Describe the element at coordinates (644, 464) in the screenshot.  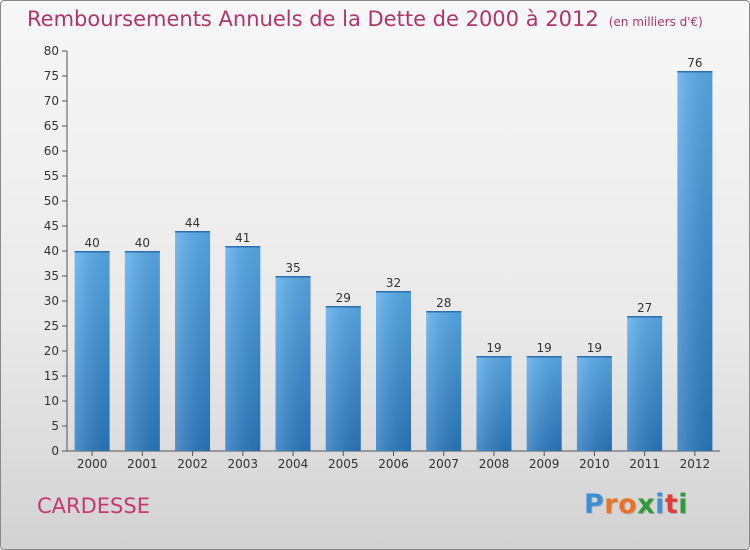
I see `x-tick-label: 2011` at that location.